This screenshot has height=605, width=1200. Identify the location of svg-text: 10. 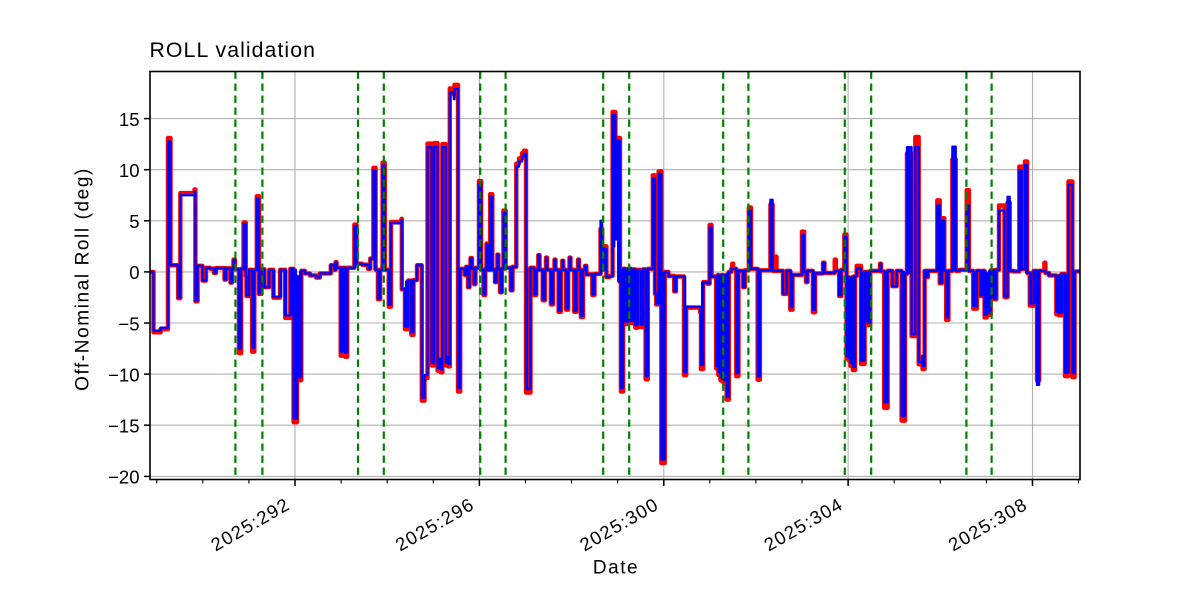
(129, 170).